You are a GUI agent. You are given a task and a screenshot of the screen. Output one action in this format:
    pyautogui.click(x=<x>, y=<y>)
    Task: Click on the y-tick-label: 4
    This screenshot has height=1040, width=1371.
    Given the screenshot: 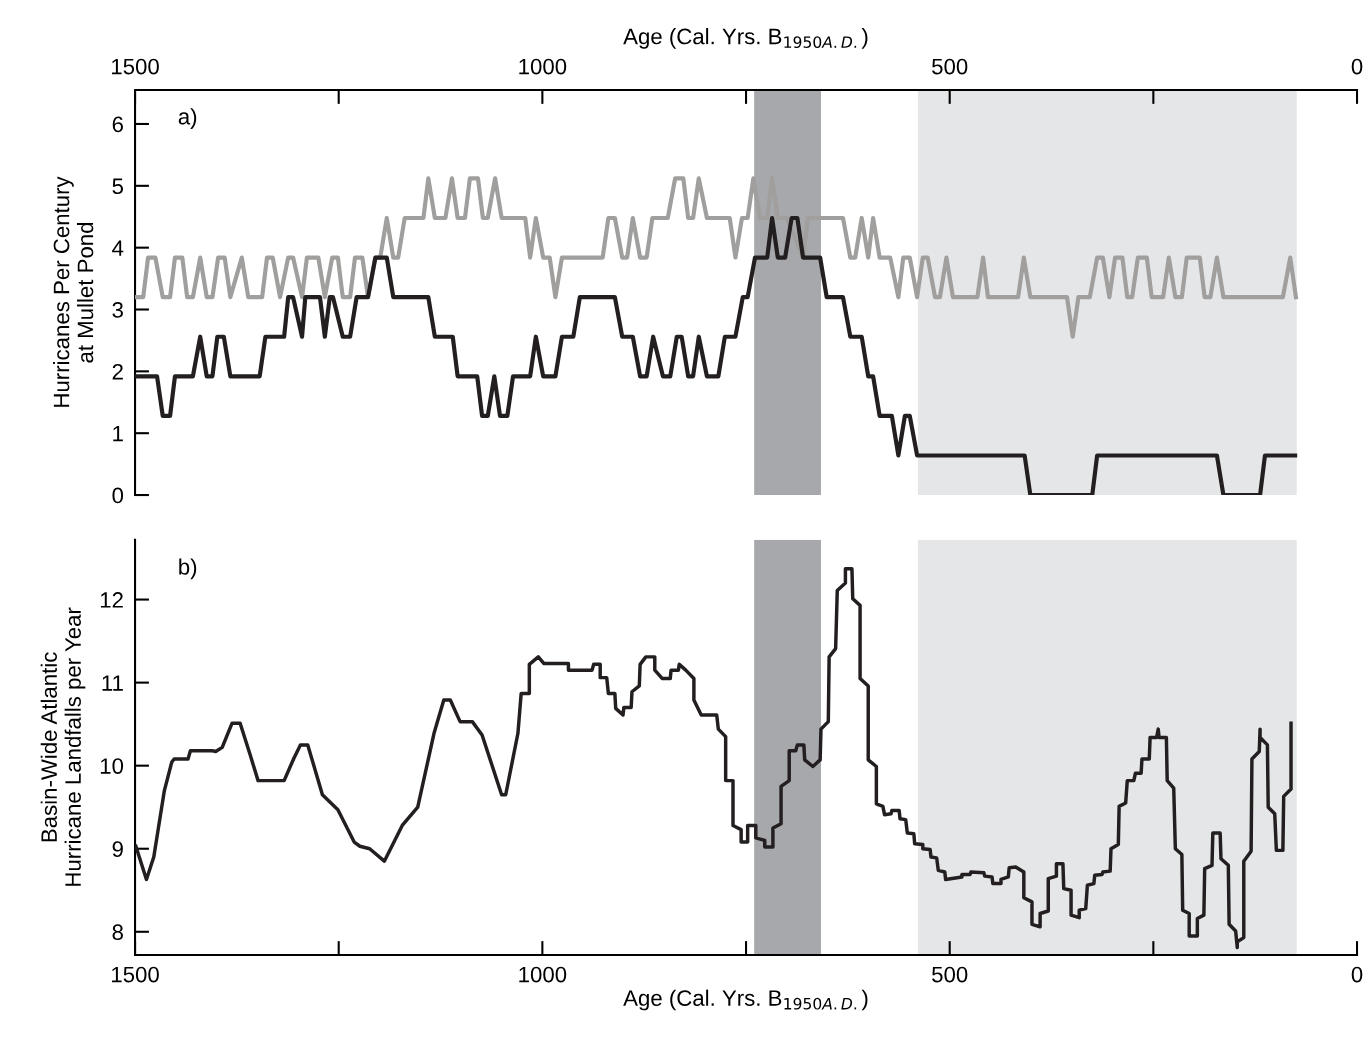 What is the action you would take?
    pyautogui.click(x=118, y=248)
    